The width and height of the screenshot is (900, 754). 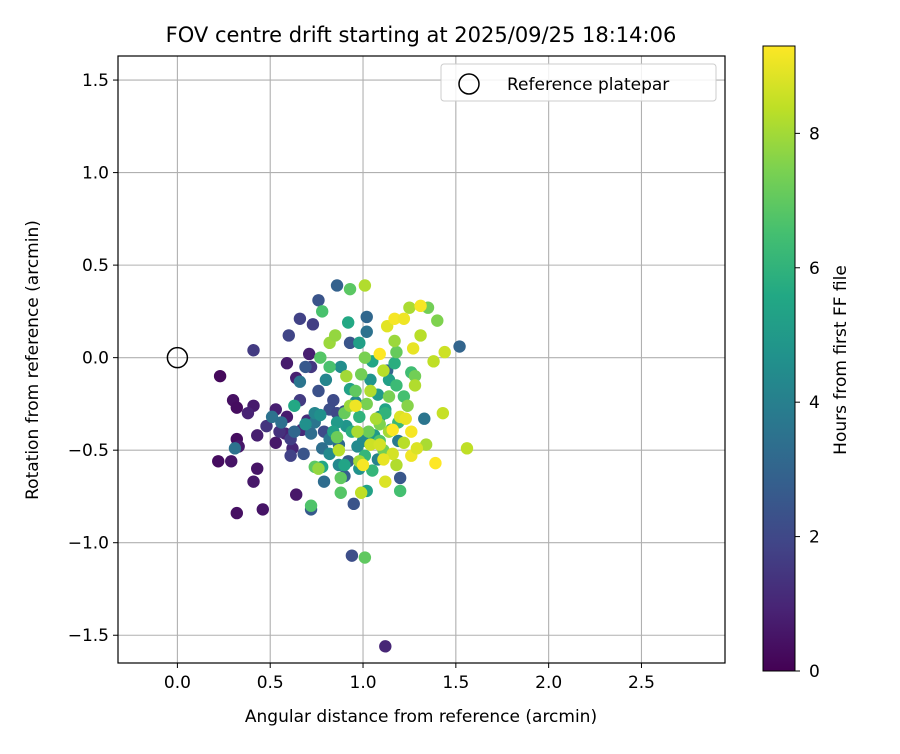 What do you see at coordinates (177, 683) in the screenshot?
I see `x-tick-label: 0.0` at bounding box center [177, 683].